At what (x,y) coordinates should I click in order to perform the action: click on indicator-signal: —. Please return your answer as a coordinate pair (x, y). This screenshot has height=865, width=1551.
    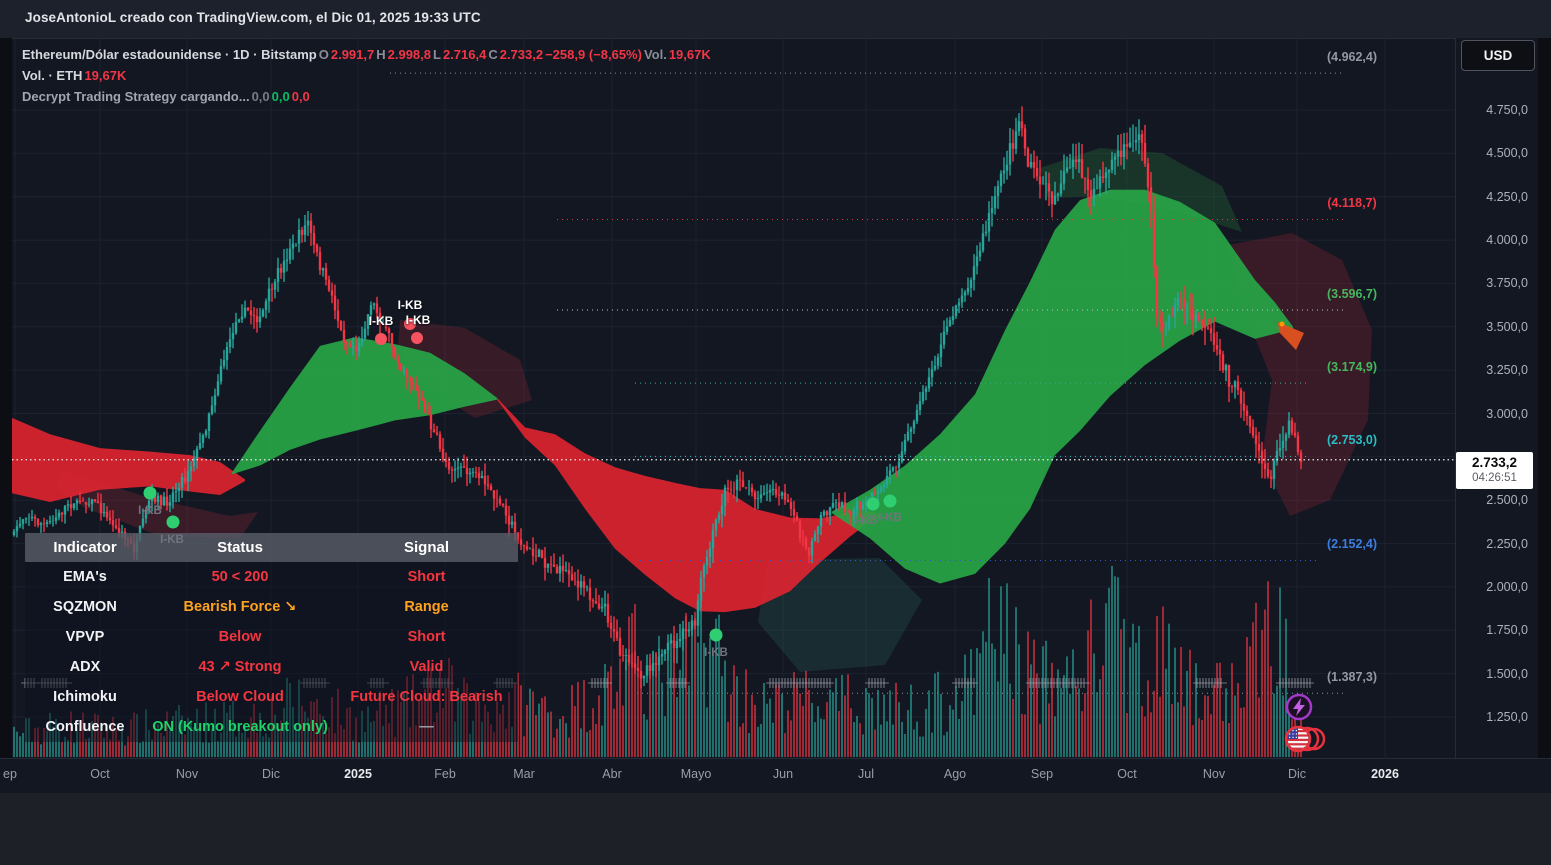
    Looking at the image, I should click on (426, 727).